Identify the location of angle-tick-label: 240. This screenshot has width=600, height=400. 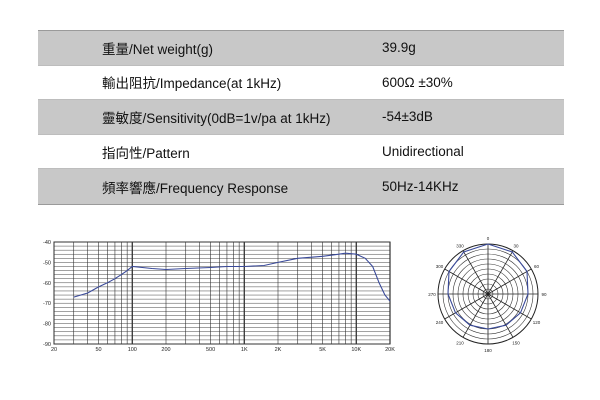
(440, 322).